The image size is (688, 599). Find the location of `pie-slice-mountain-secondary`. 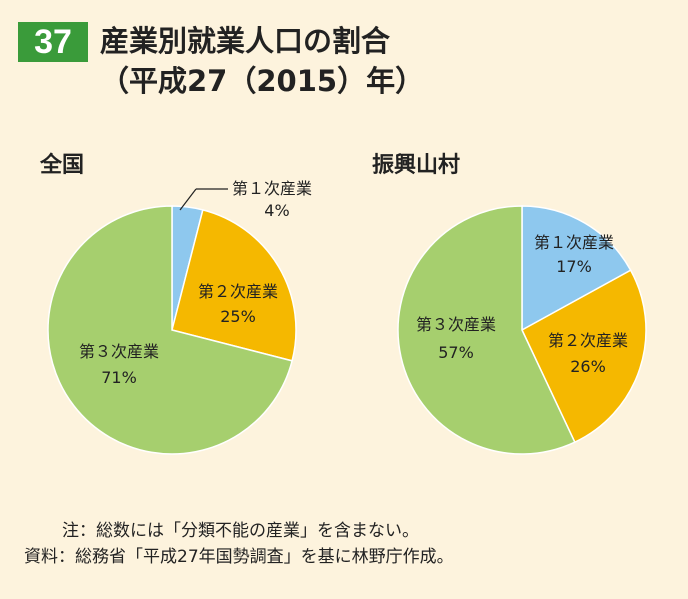

pie-slice-mountain-secondary is located at coordinates (584, 356).